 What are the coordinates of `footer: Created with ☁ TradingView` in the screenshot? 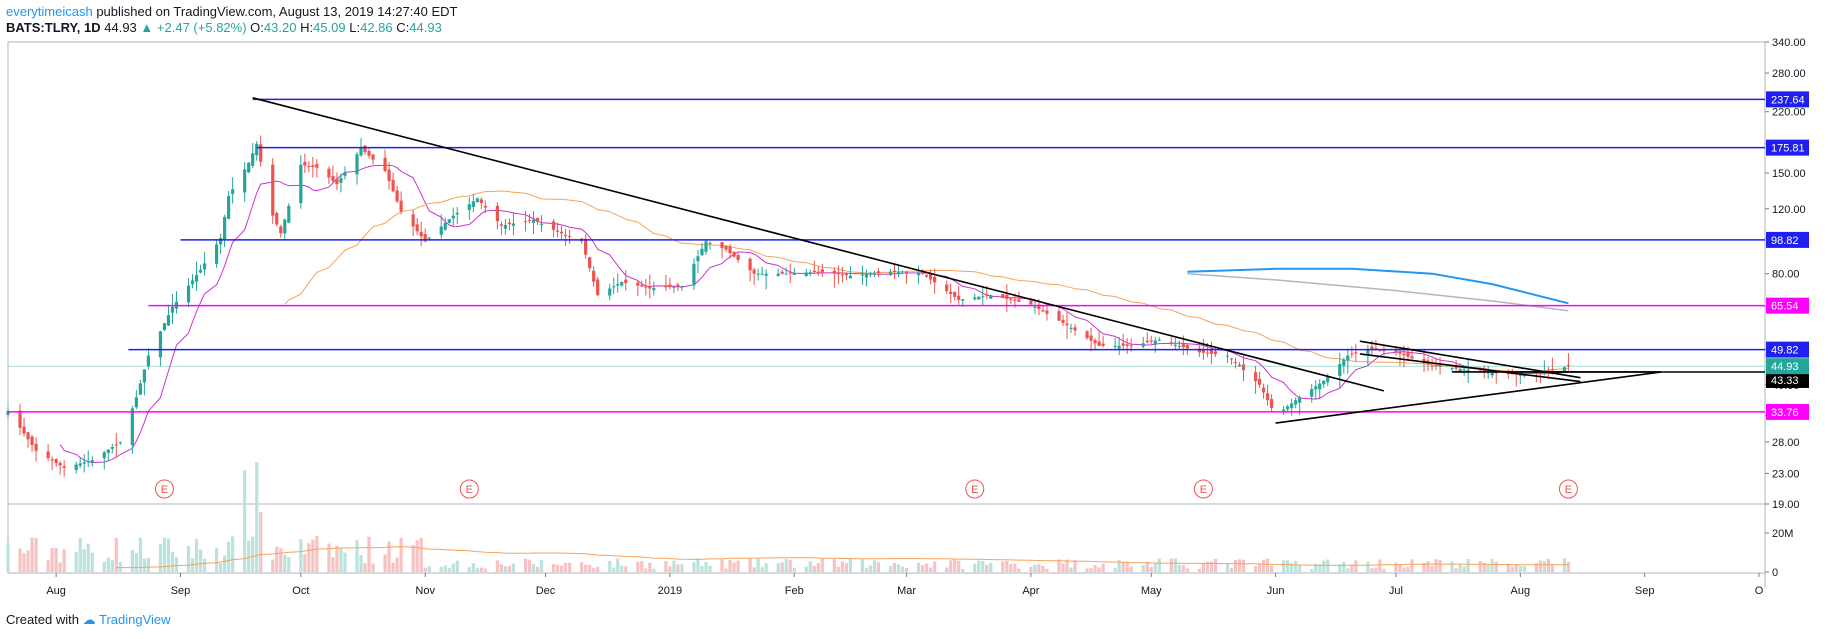 It's located at (88, 620).